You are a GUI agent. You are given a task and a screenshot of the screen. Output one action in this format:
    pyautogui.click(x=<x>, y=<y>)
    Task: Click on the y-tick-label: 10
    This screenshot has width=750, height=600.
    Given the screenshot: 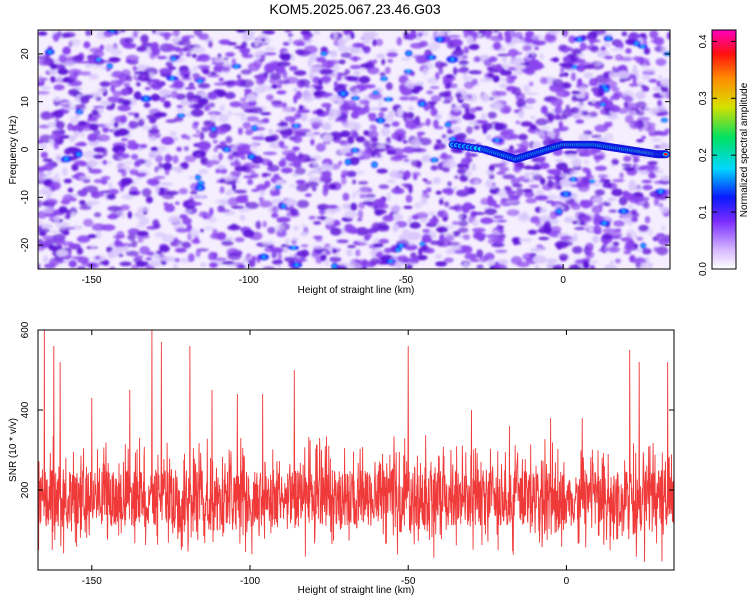 What is the action you would take?
    pyautogui.click(x=25, y=102)
    